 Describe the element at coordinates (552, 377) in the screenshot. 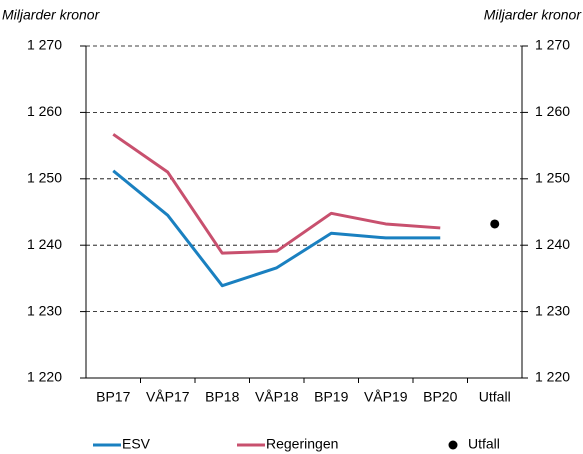

I see `y2-tick-label: 1 220` at that location.